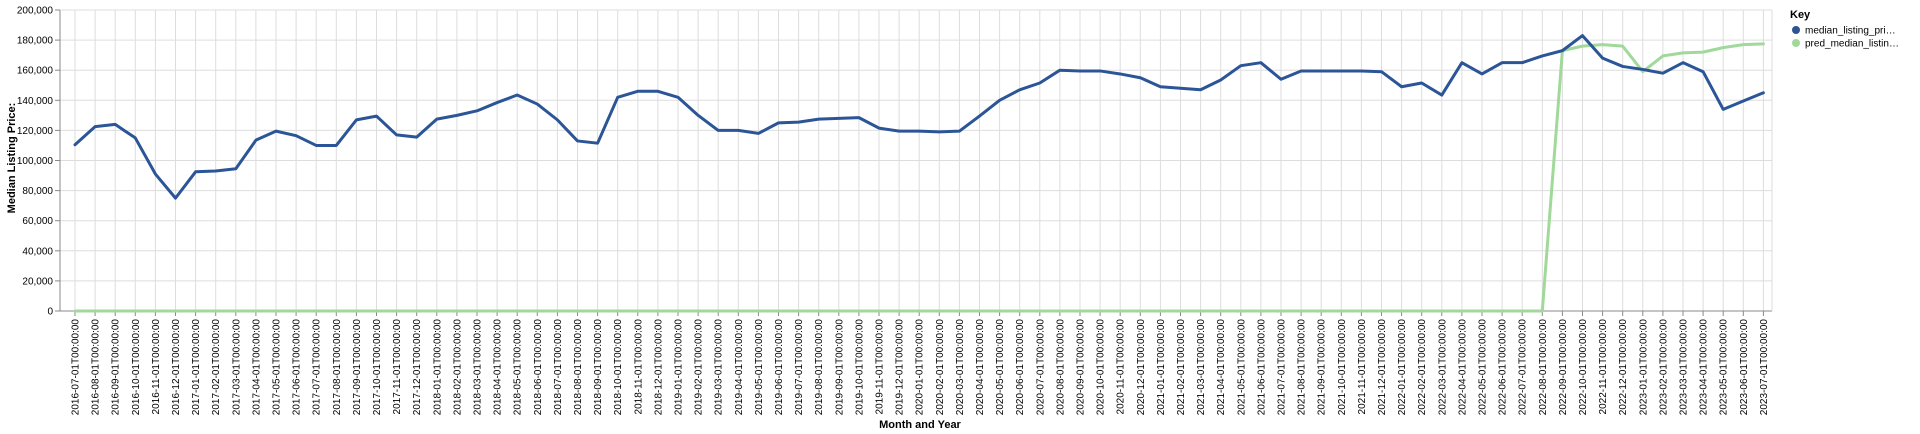 The height and width of the screenshot is (434, 1920). What do you see at coordinates (116, 367) in the screenshot?
I see `x-tick-label: 2016-09-01T00:00:00` at bounding box center [116, 367].